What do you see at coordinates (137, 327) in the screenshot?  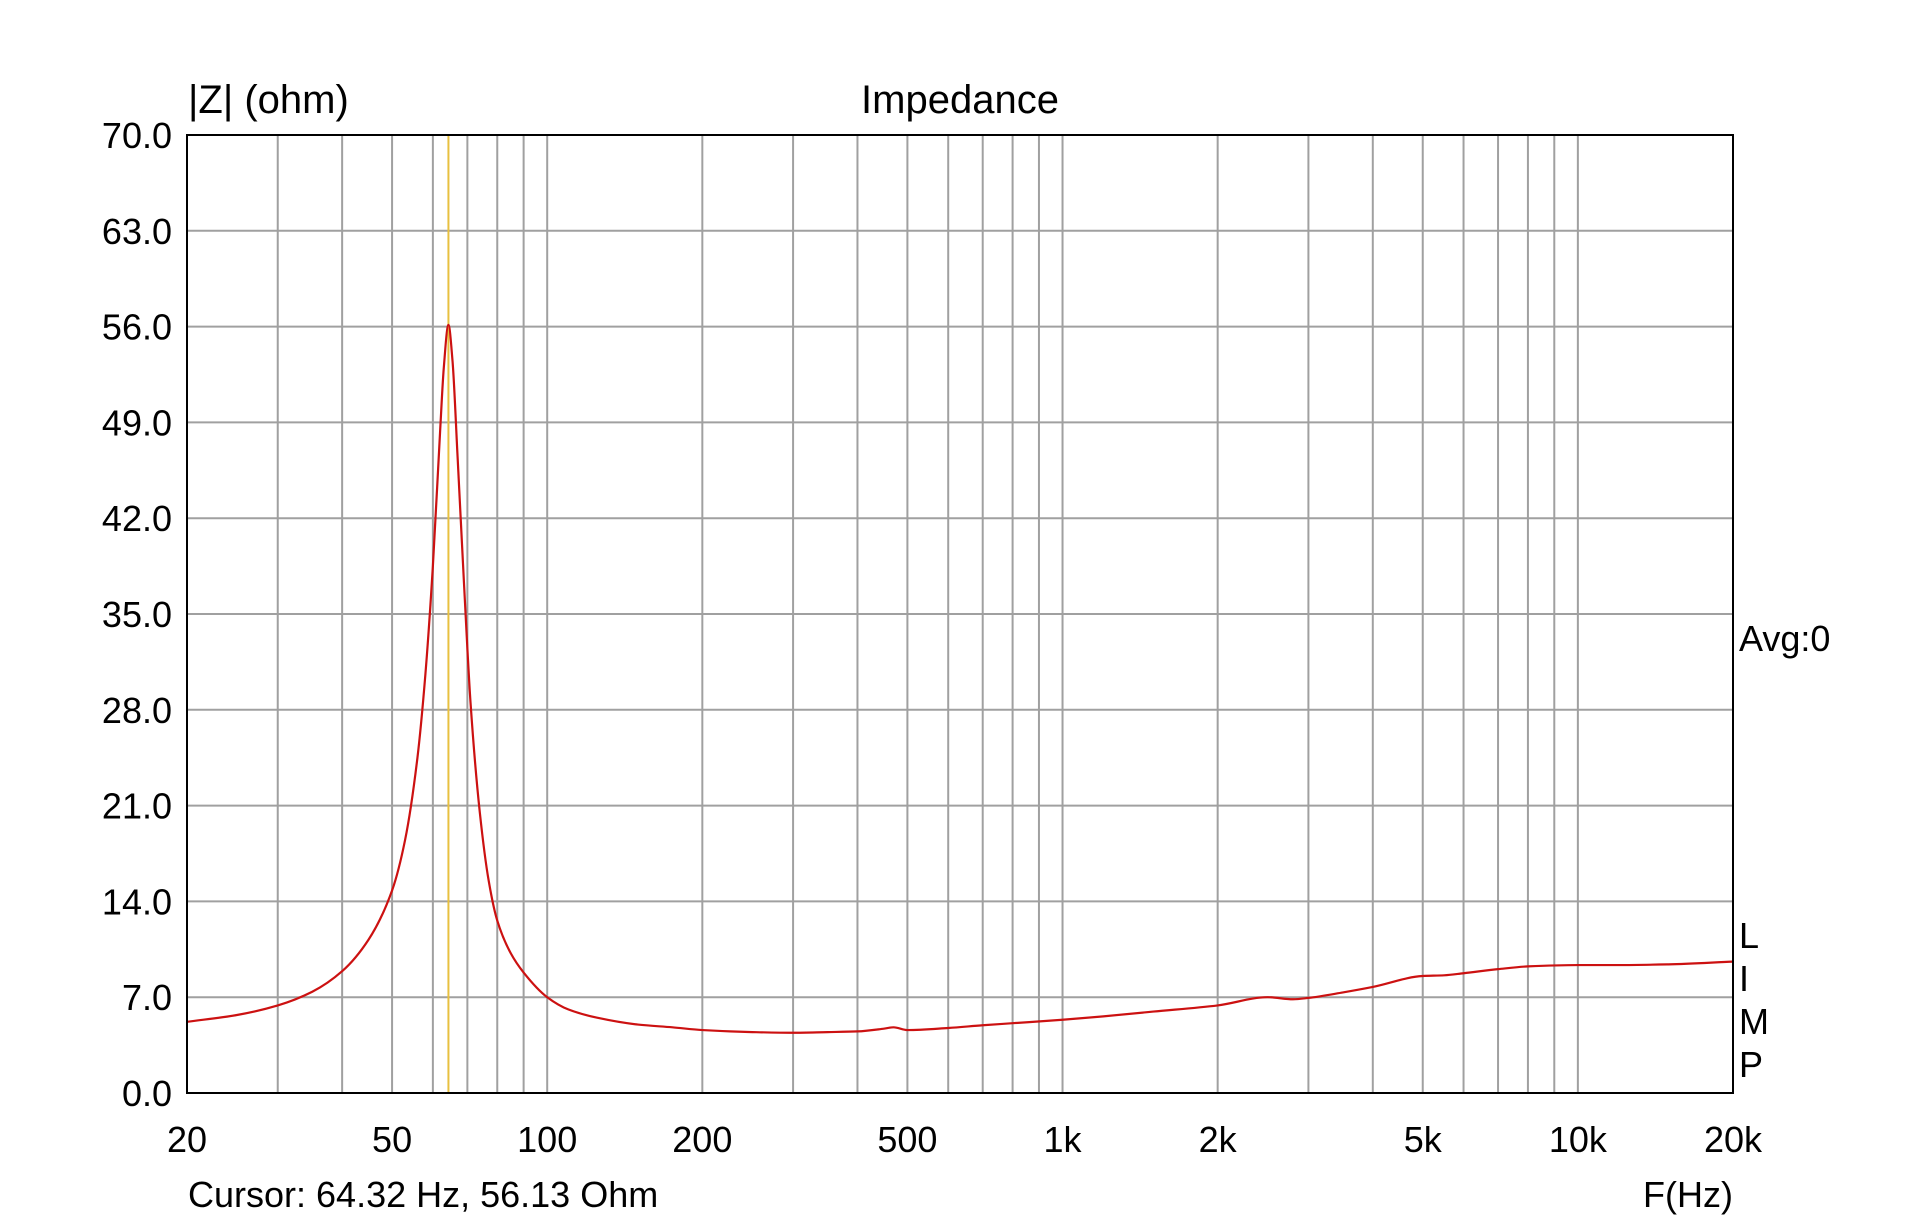 I see `y-tick-label: 56.0` at bounding box center [137, 327].